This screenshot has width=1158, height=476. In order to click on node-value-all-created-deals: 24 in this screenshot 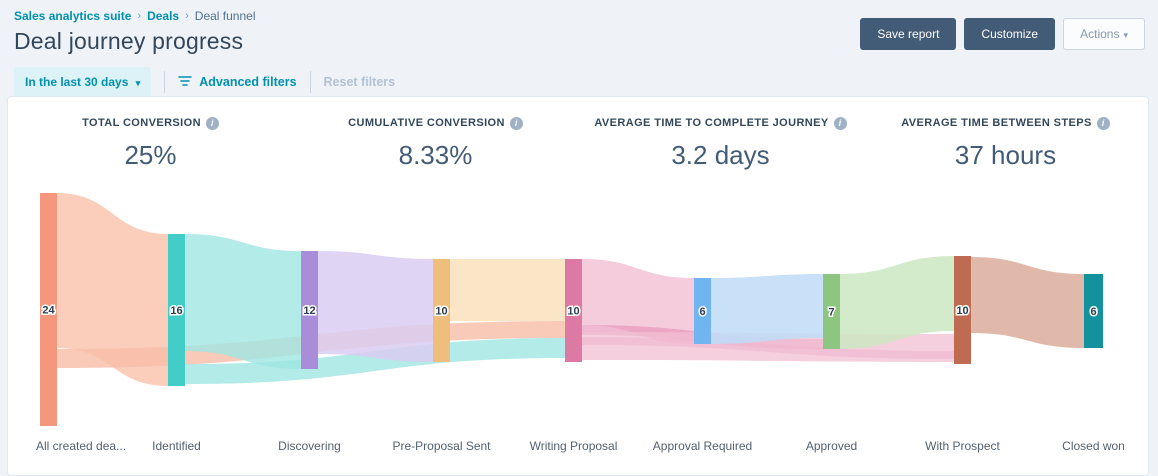, I will do `click(48, 311)`.